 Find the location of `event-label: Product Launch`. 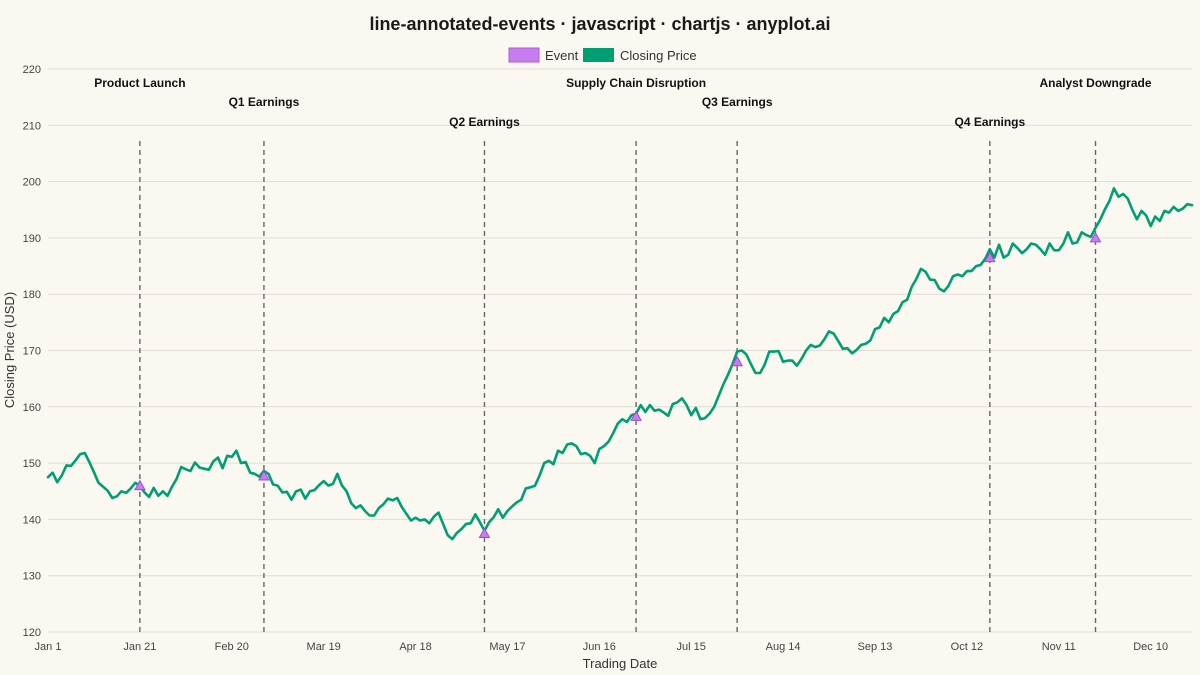

event-label: Product Launch is located at coordinates (139, 83).